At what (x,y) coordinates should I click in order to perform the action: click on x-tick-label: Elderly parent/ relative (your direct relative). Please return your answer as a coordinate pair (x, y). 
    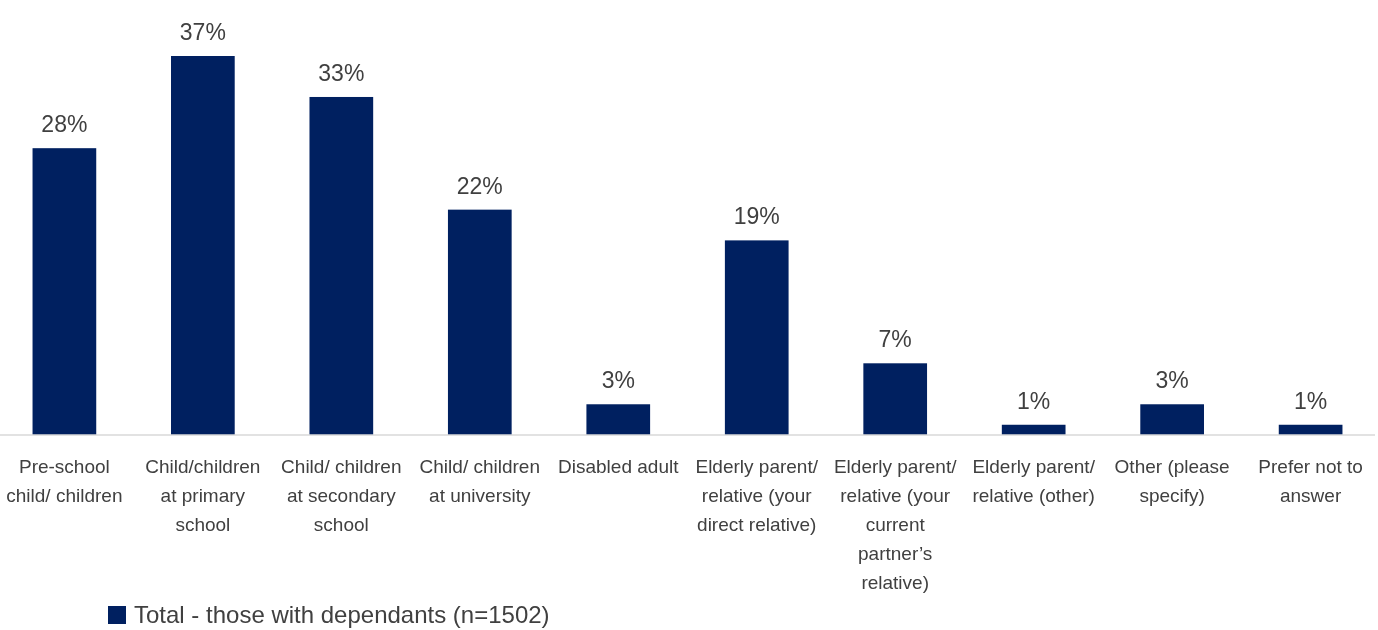
    Looking at the image, I should click on (757, 495).